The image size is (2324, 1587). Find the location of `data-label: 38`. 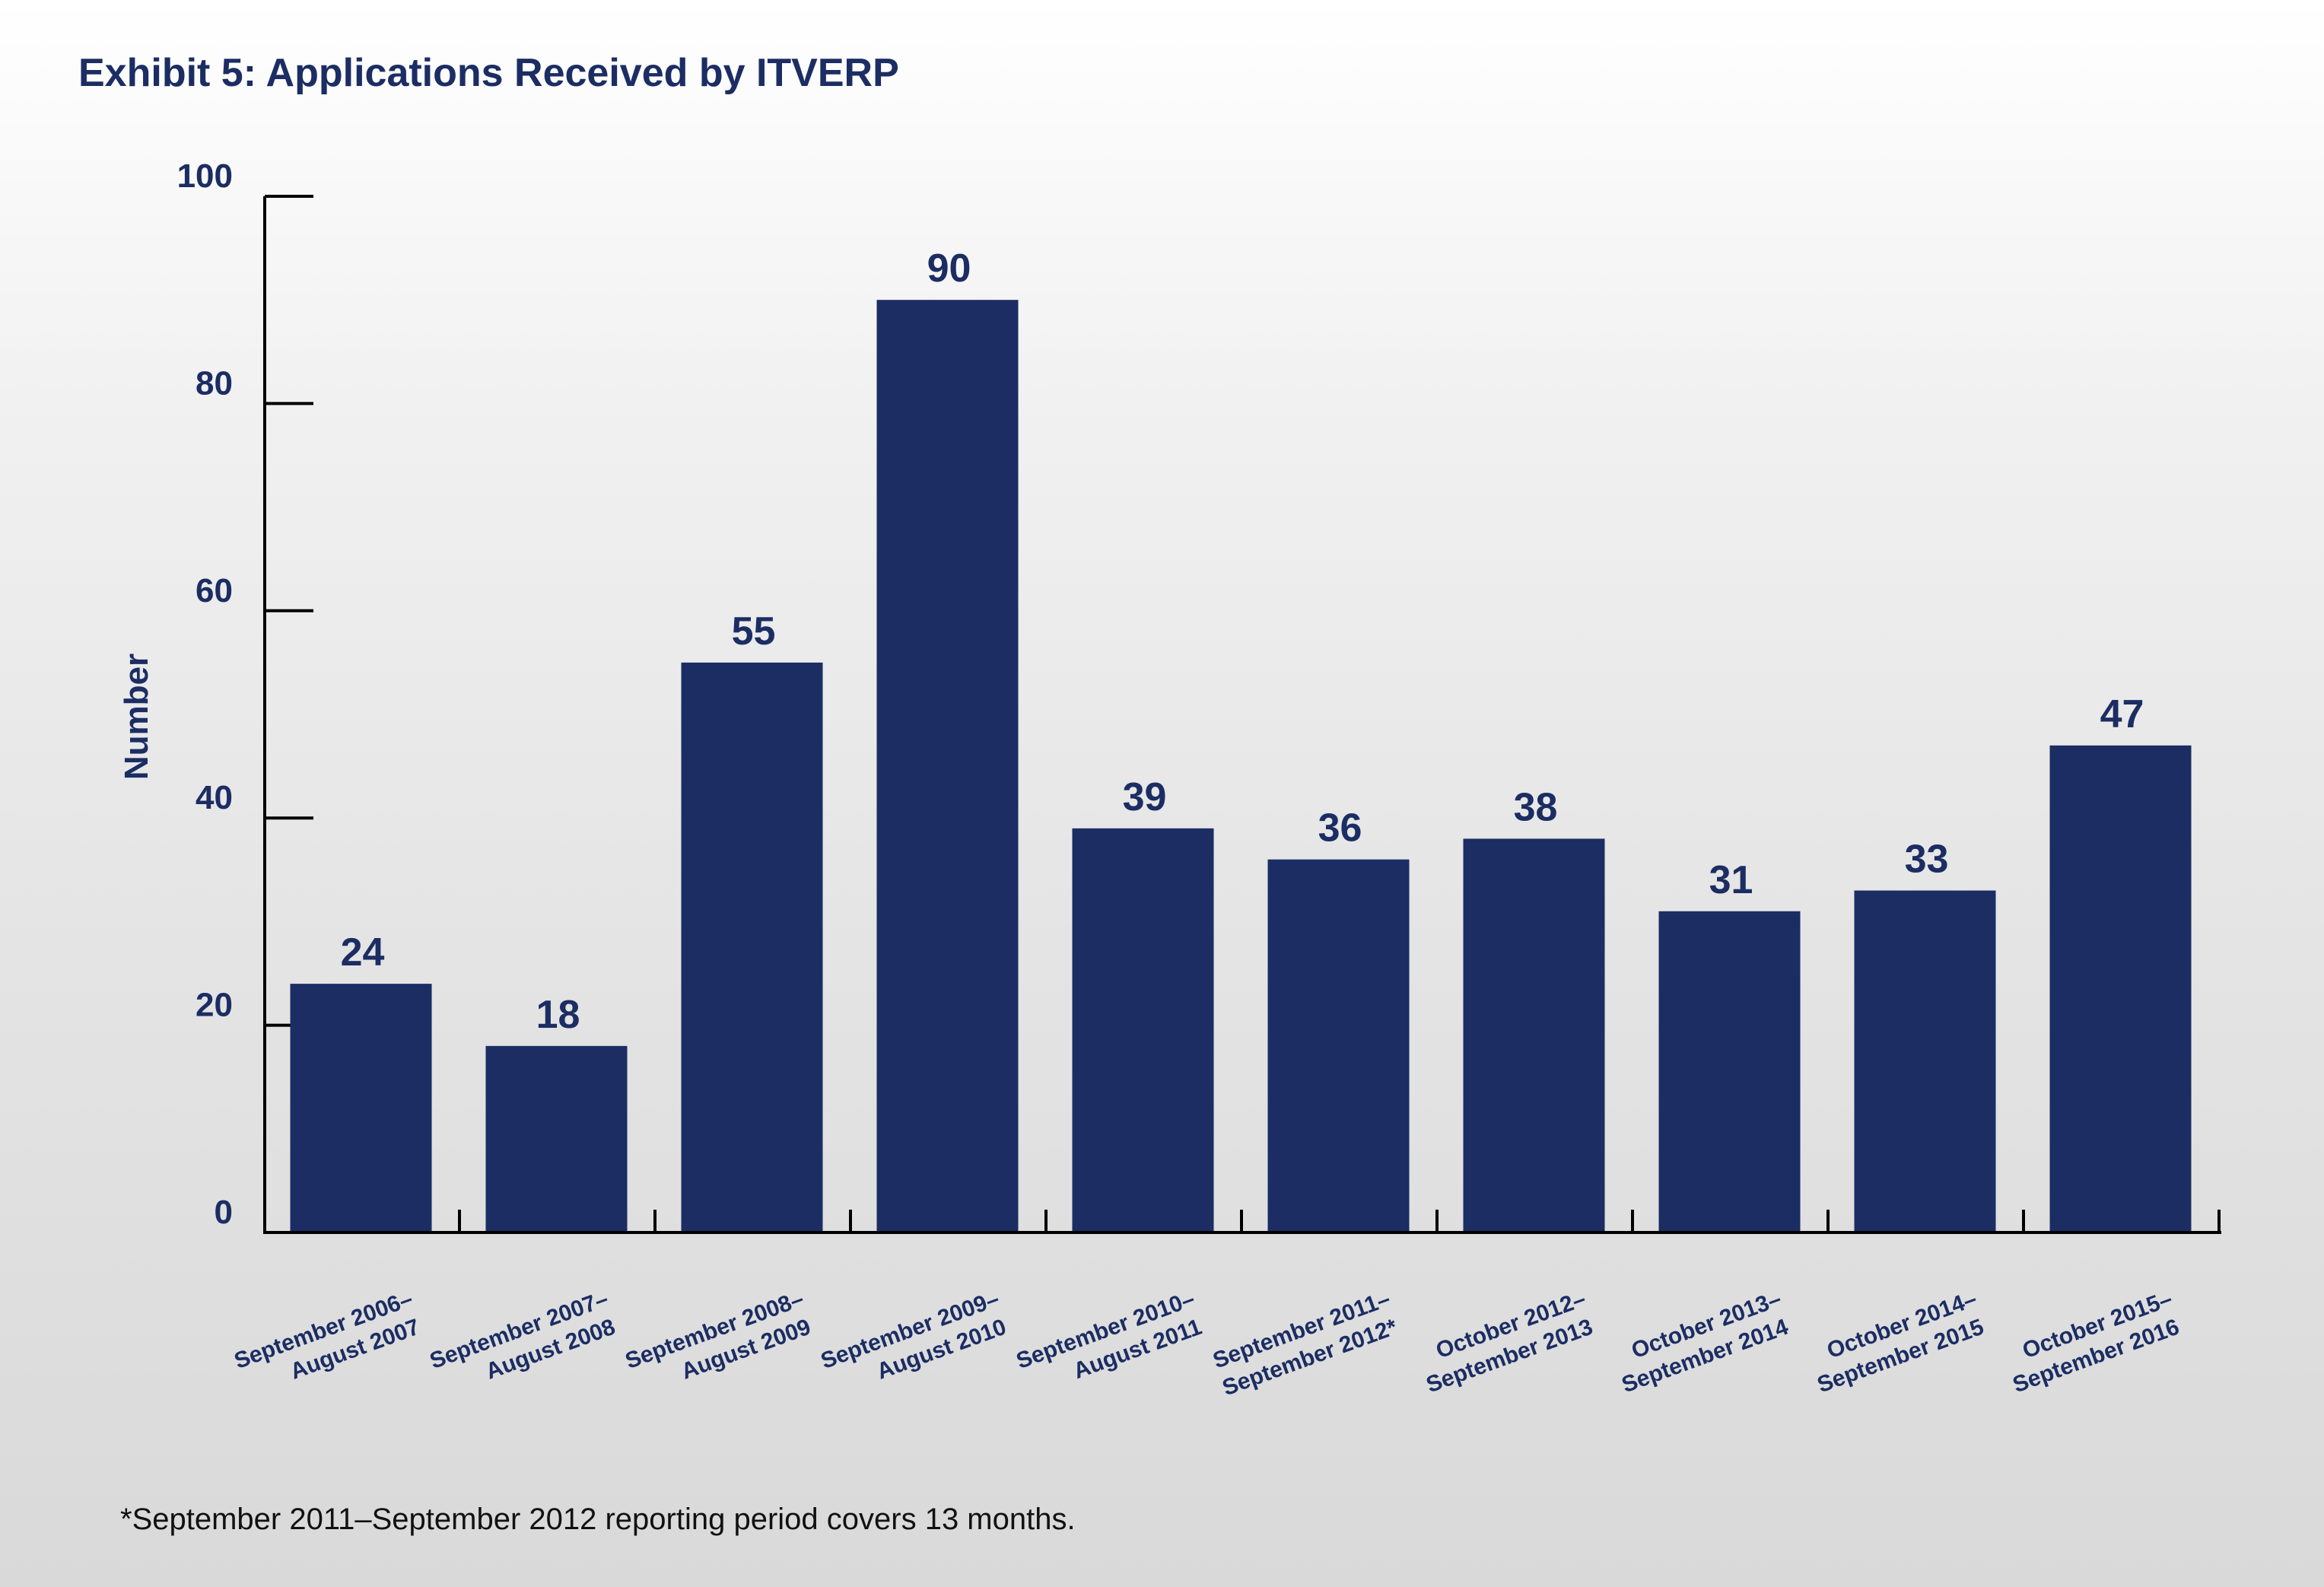

data-label: 38 is located at coordinates (1536, 807).